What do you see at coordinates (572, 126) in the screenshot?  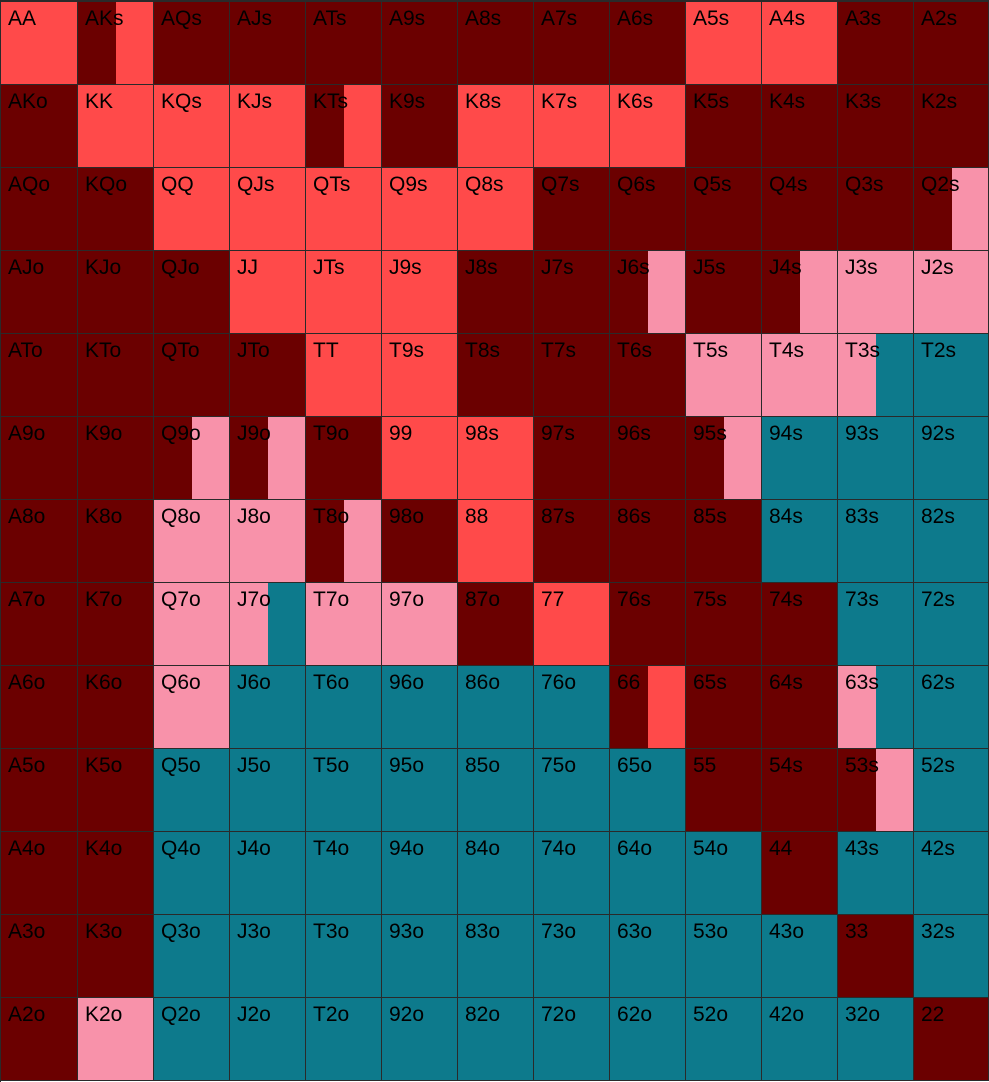 I see `hand-cell: K7s` at bounding box center [572, 126].